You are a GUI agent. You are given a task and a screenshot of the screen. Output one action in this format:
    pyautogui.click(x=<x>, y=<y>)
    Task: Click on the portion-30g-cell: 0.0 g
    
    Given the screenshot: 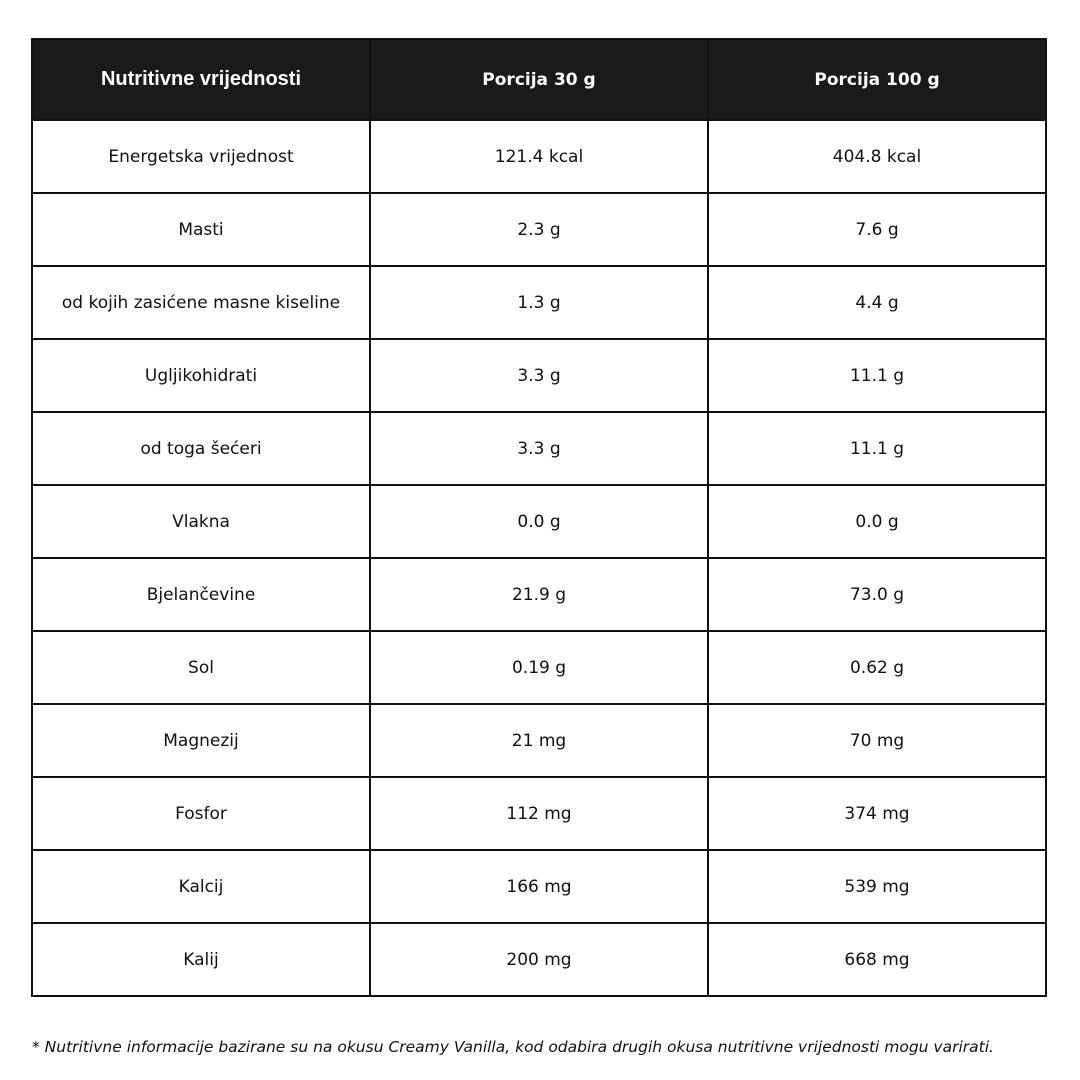 What is the action you would take?
    pyautogui.click(x=539, y=521)
    